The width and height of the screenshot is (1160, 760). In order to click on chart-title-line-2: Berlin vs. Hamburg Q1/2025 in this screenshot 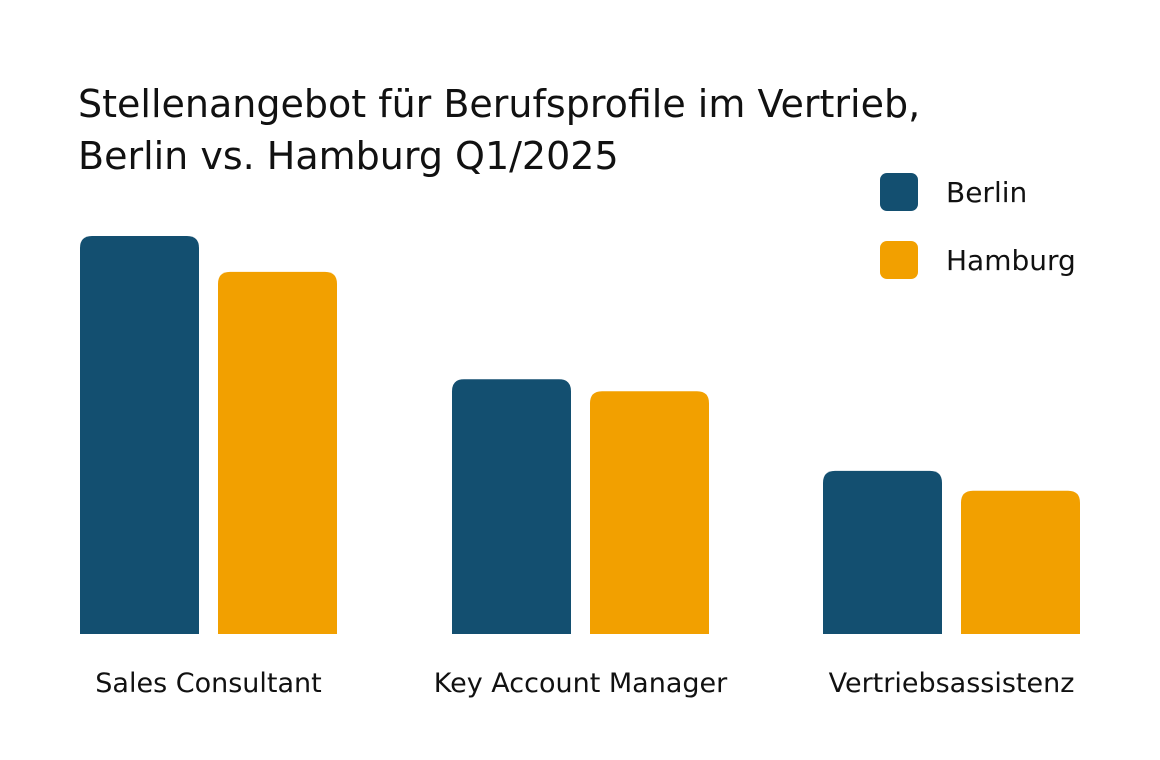, I will do `click(348, 156)`.